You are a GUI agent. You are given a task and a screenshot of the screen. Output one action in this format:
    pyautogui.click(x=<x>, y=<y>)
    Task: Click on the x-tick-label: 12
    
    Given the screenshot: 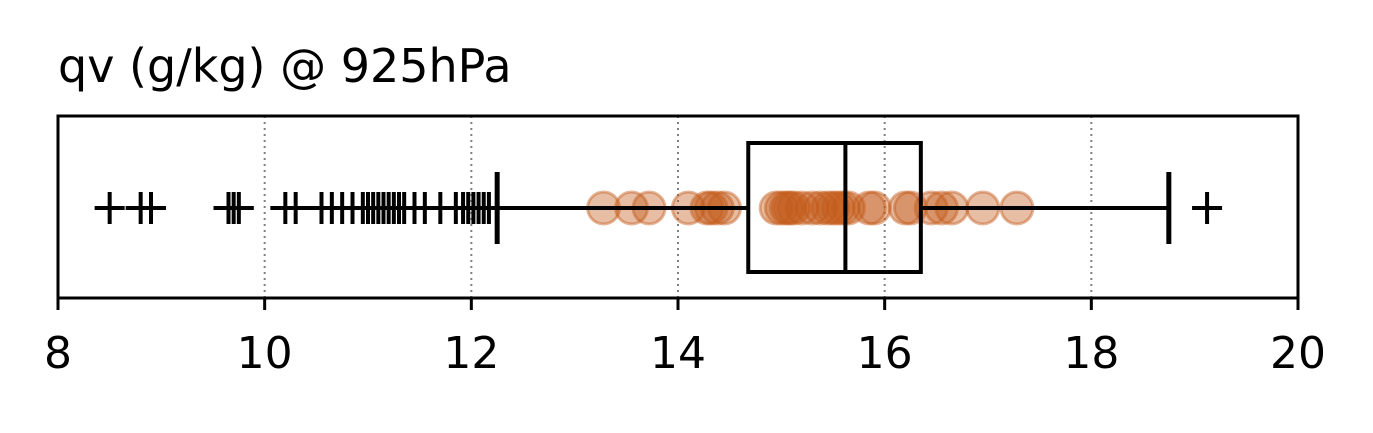 What is the action you would take?
    pyautogui.click(x=471, y=353)
    